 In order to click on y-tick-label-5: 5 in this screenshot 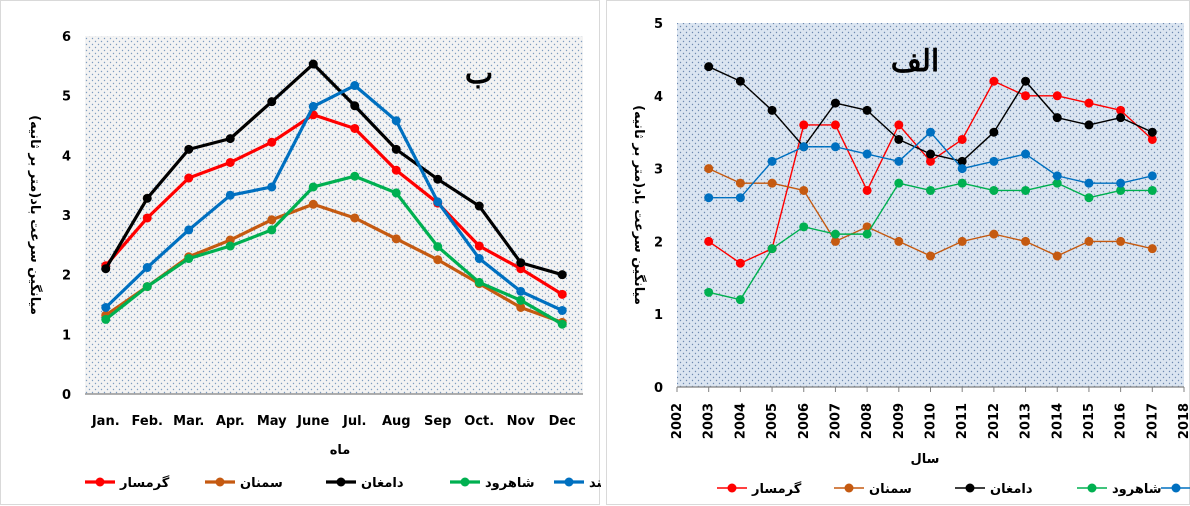, I will do `click(66, 97)`.